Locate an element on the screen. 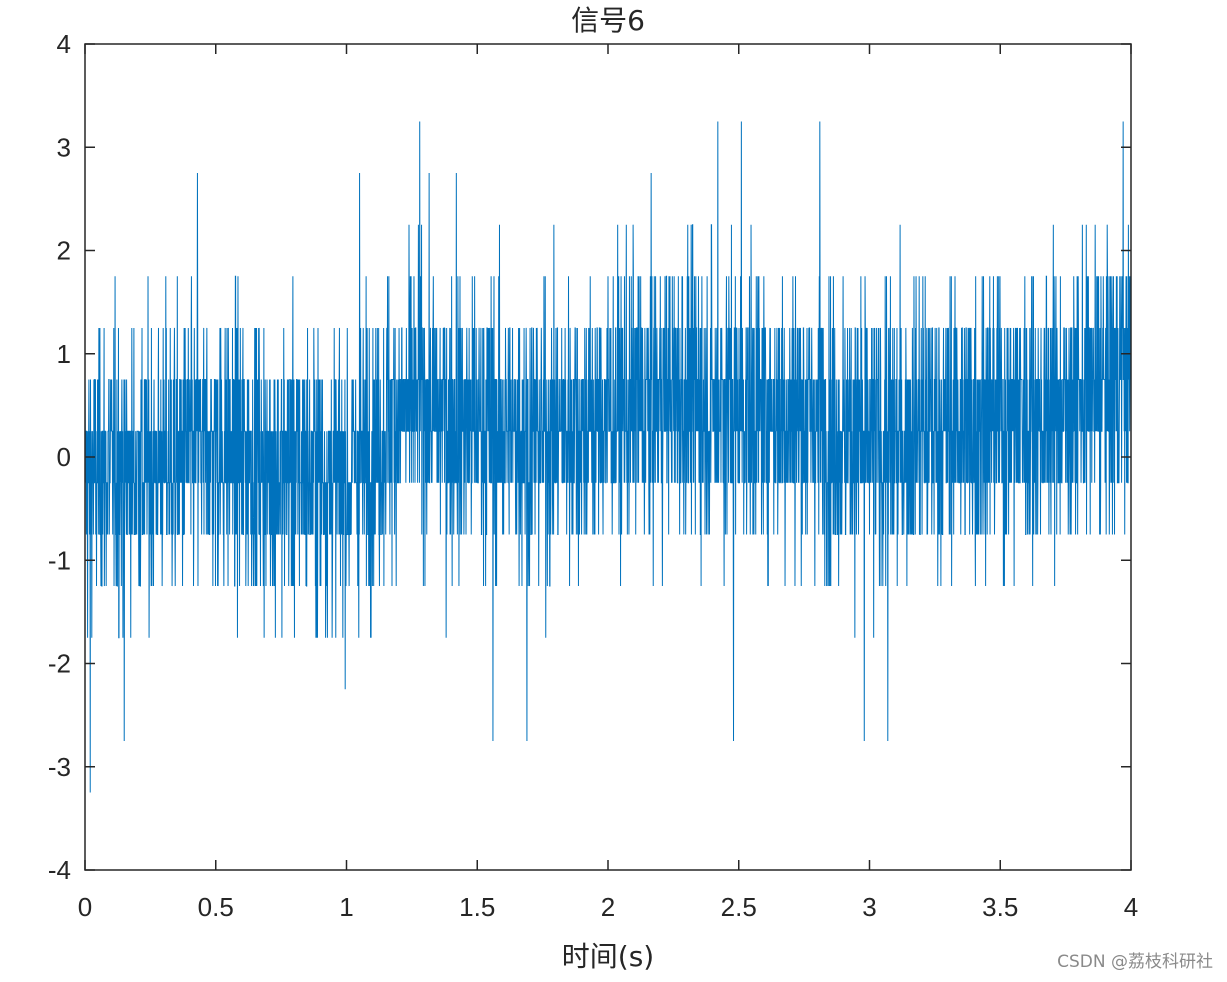  x-tick-label: 0 is located at coordinates (85, 907).